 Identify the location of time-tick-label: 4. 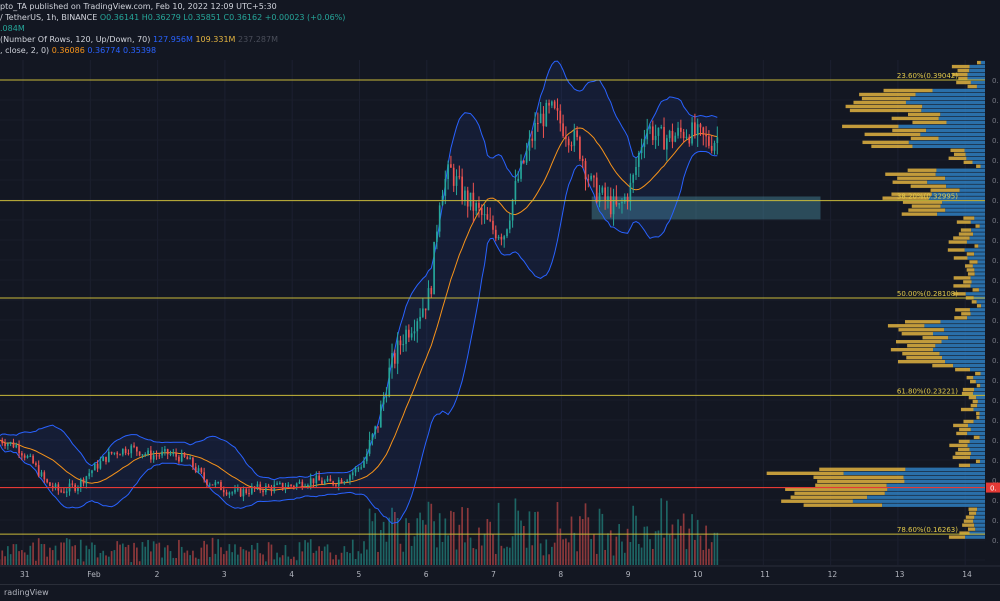
(291, 574).